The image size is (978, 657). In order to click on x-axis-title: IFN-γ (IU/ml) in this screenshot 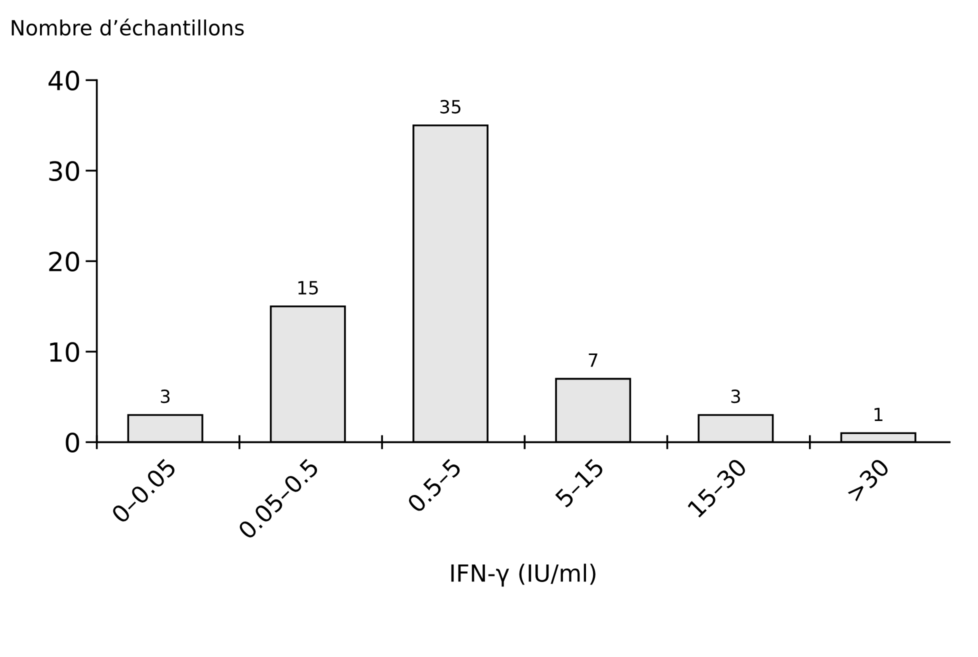, I will do `click(523, 575)`.